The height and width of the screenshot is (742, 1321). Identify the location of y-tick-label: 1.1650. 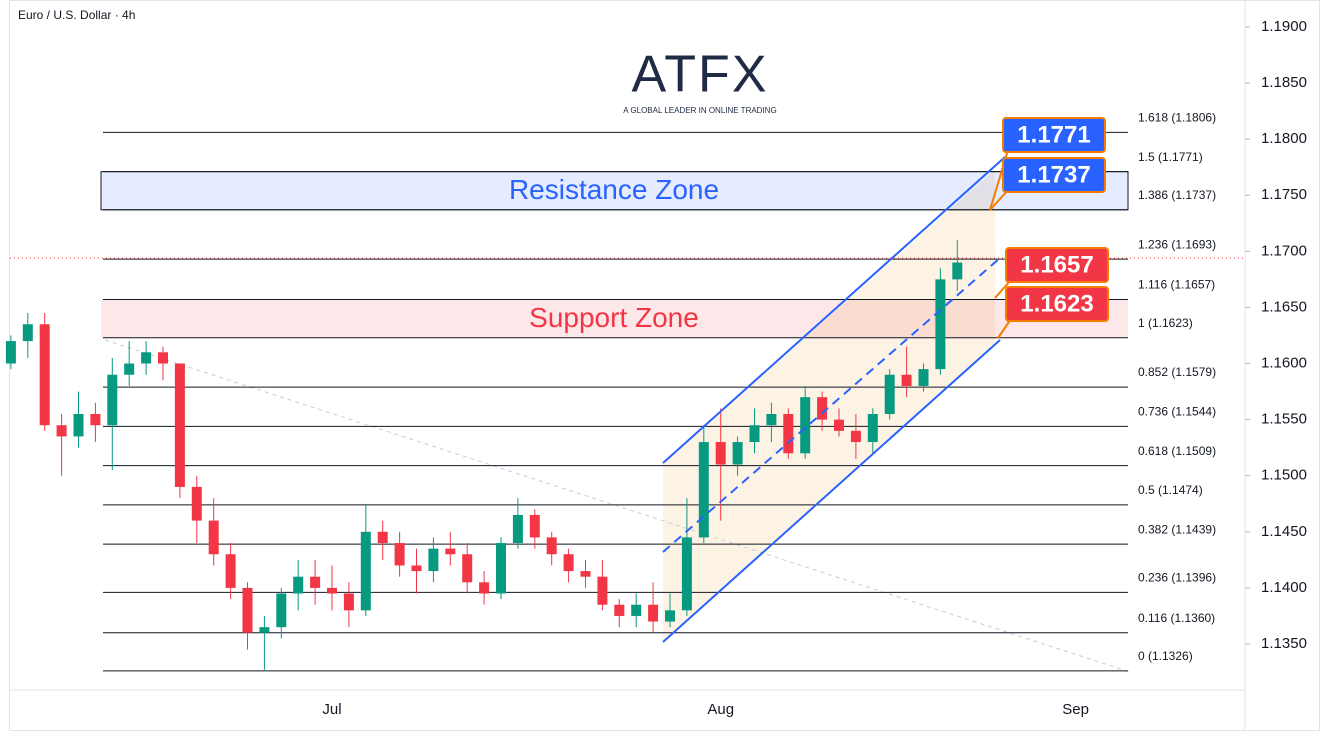
(1284, 306).